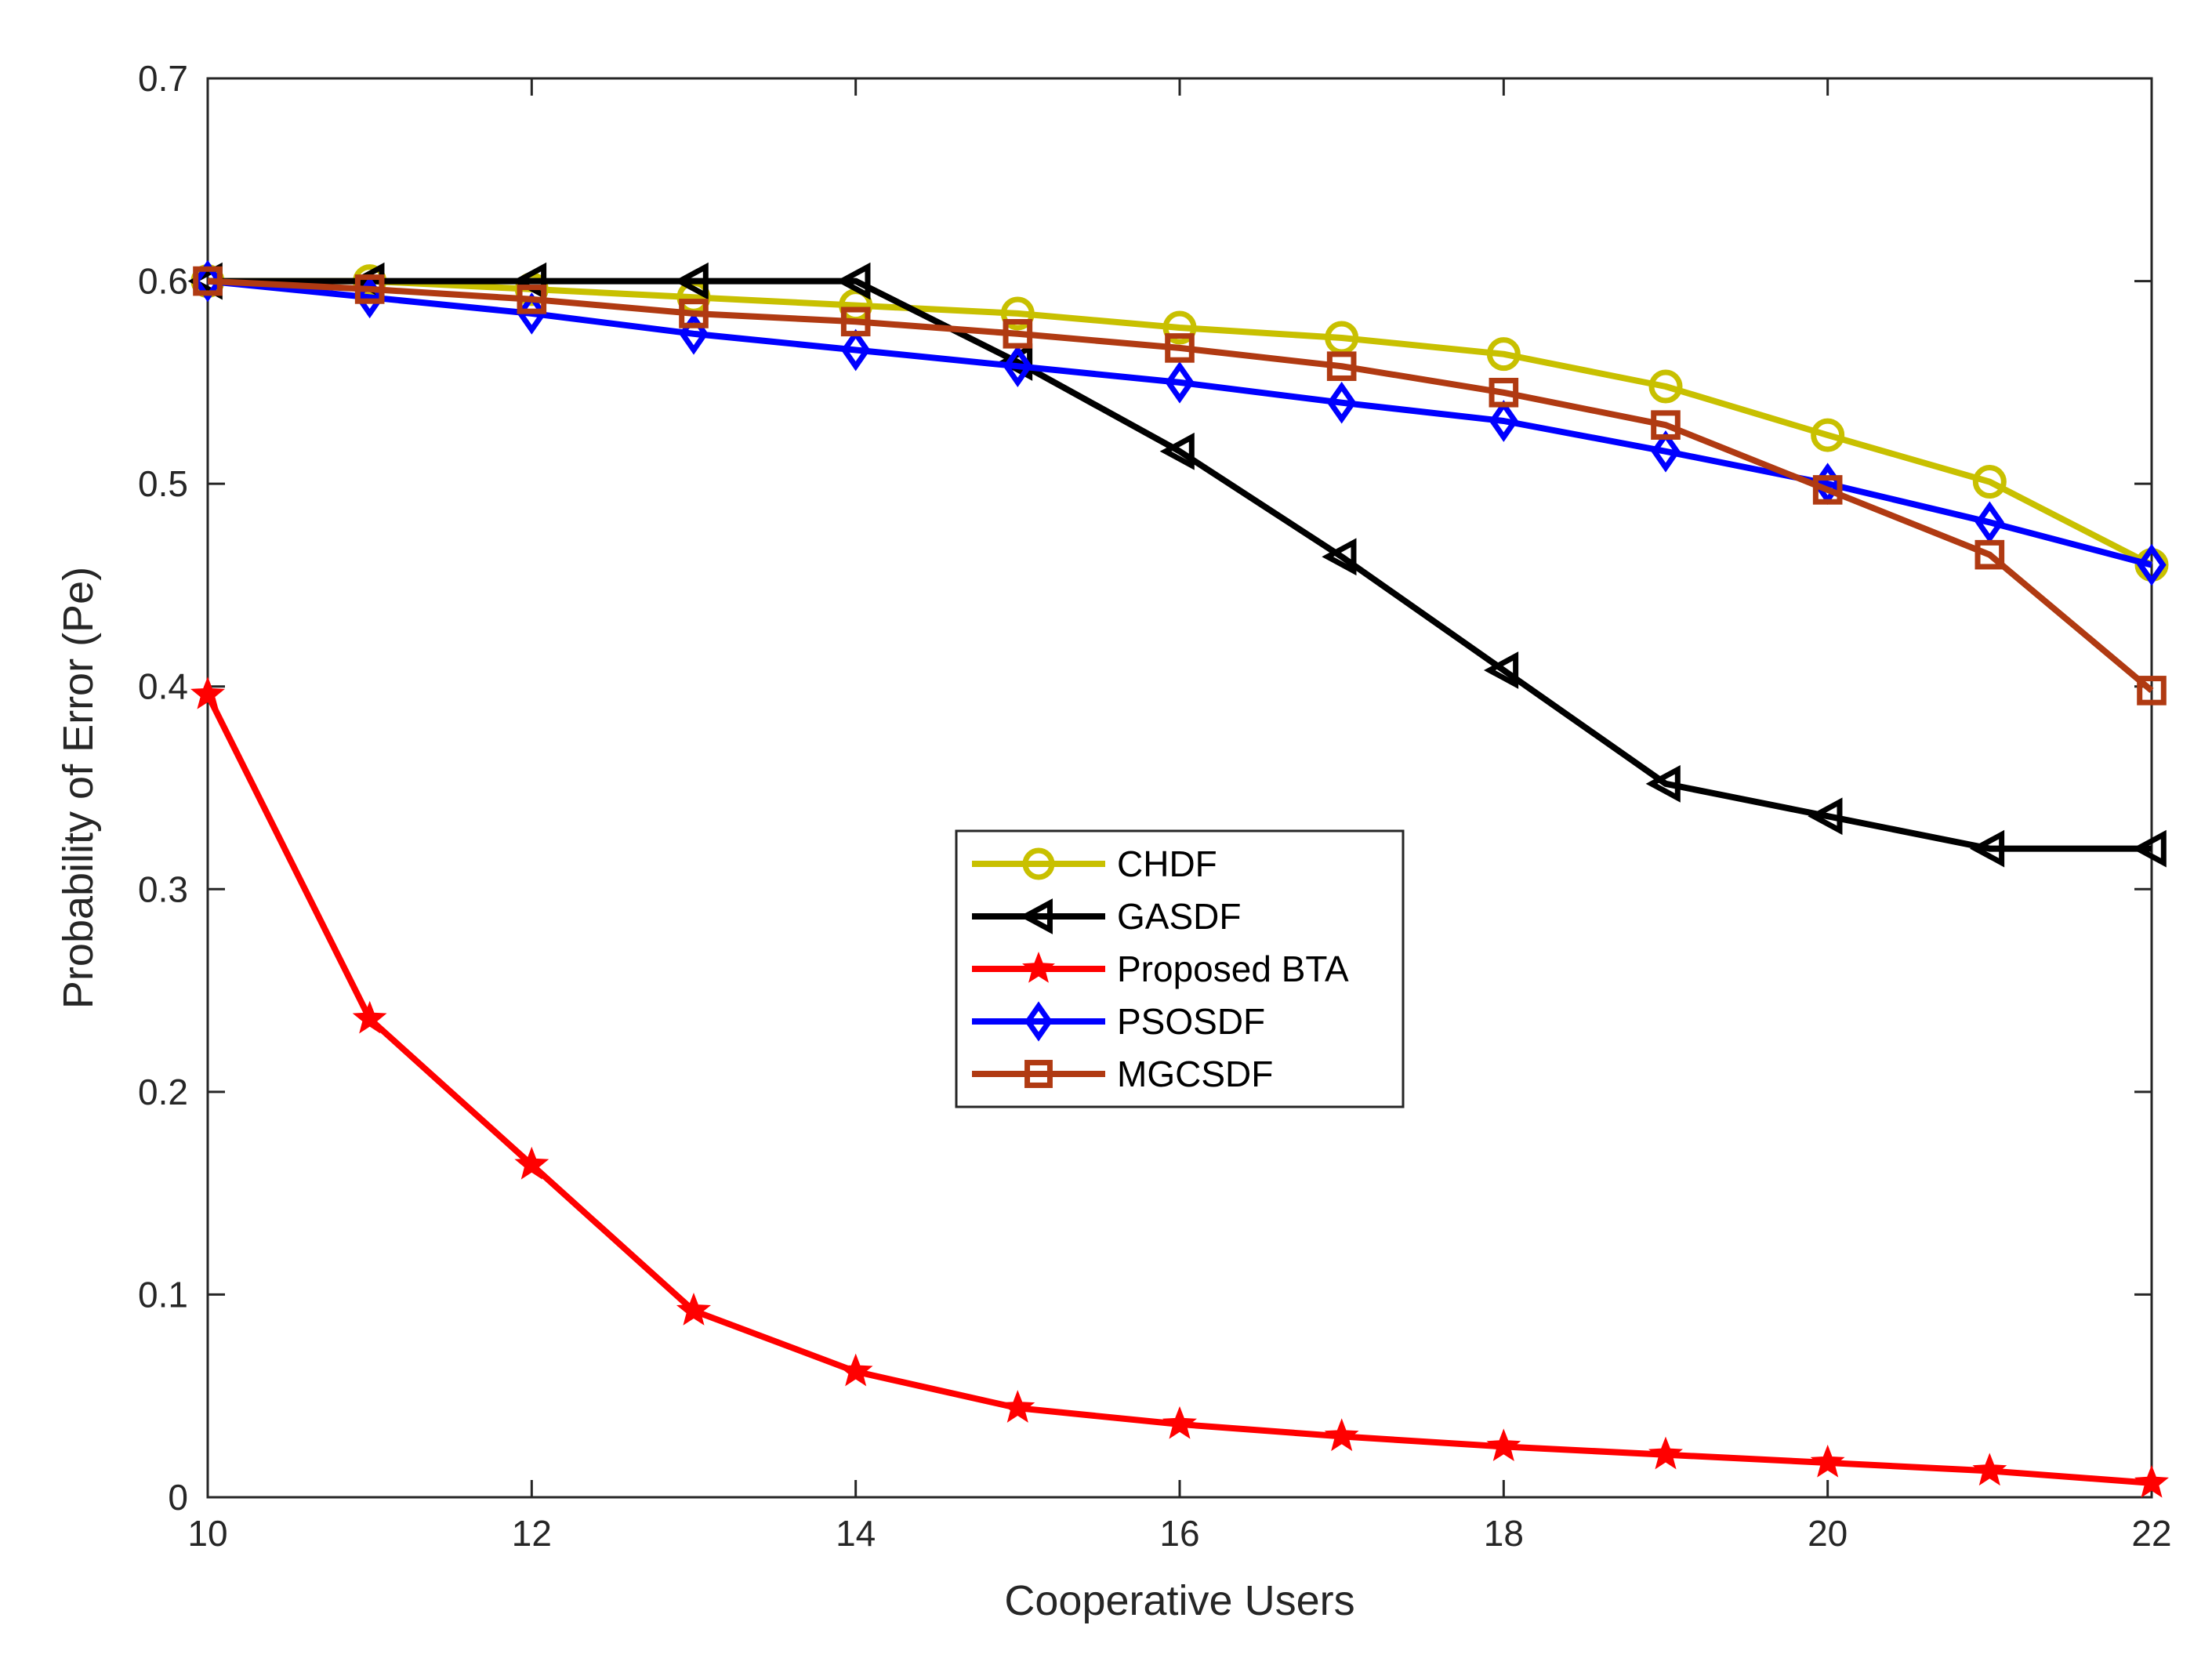  I want to click on y-tick-label: 0.7, so click(163, 78).